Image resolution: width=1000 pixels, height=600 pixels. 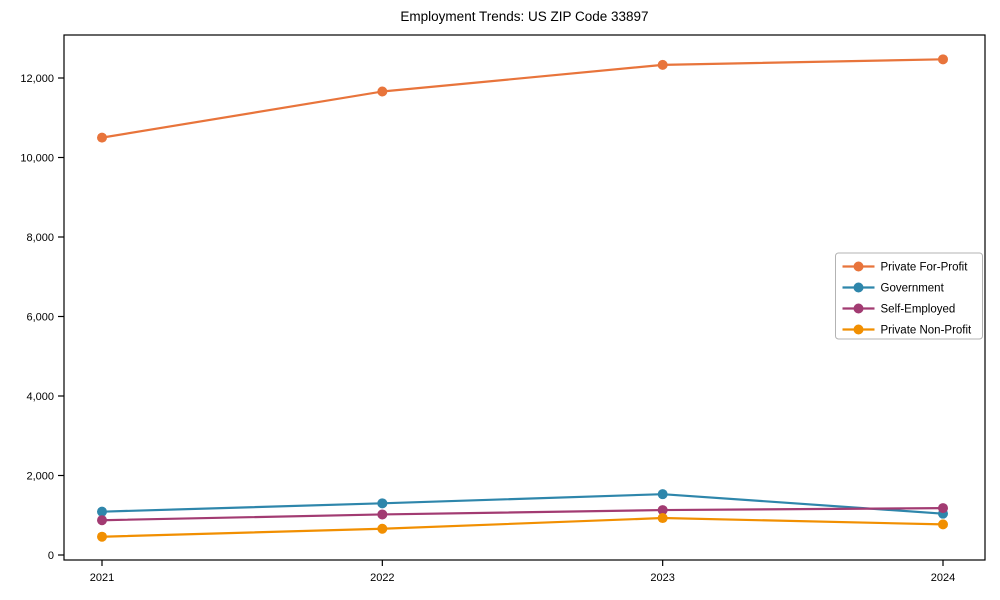 What do you see at coordinates (522, 527) in the screenshot?
I see `series-line-private-non-profit` at bounding box center [522, 527].